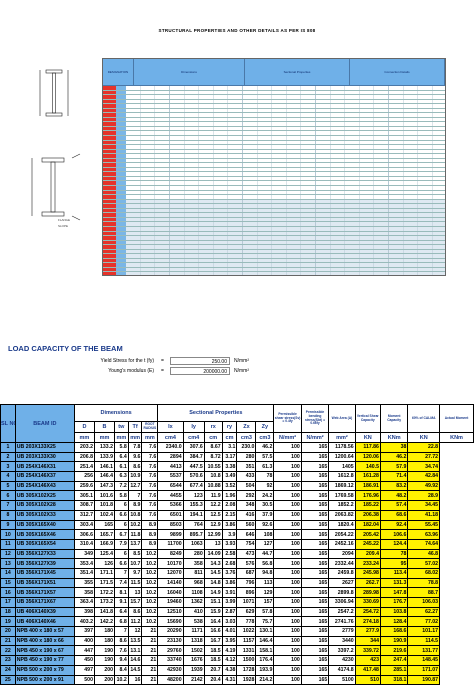 Image resolution: width=474 pixels, height=685 pixels. I want to click on table-cell: 113, so click(265, 583).